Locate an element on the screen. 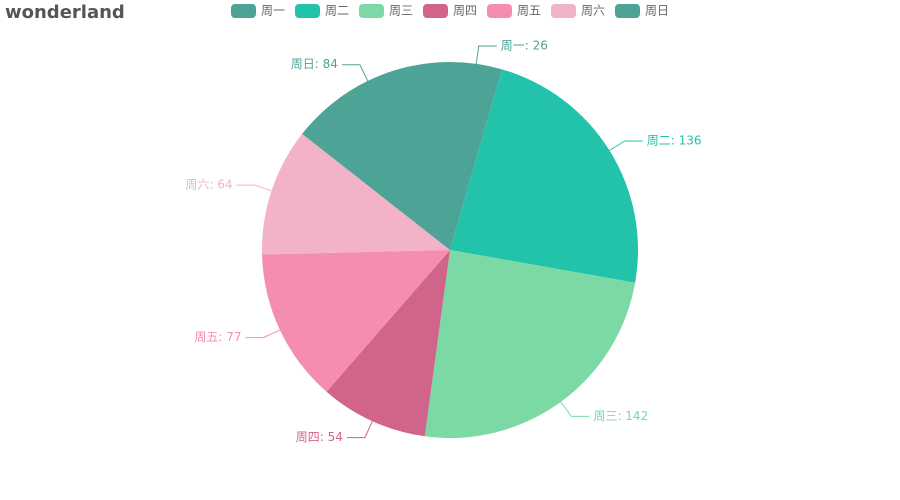 The image size is (900, 500). legend-item: 周六 is located at coordinates (578, 11).